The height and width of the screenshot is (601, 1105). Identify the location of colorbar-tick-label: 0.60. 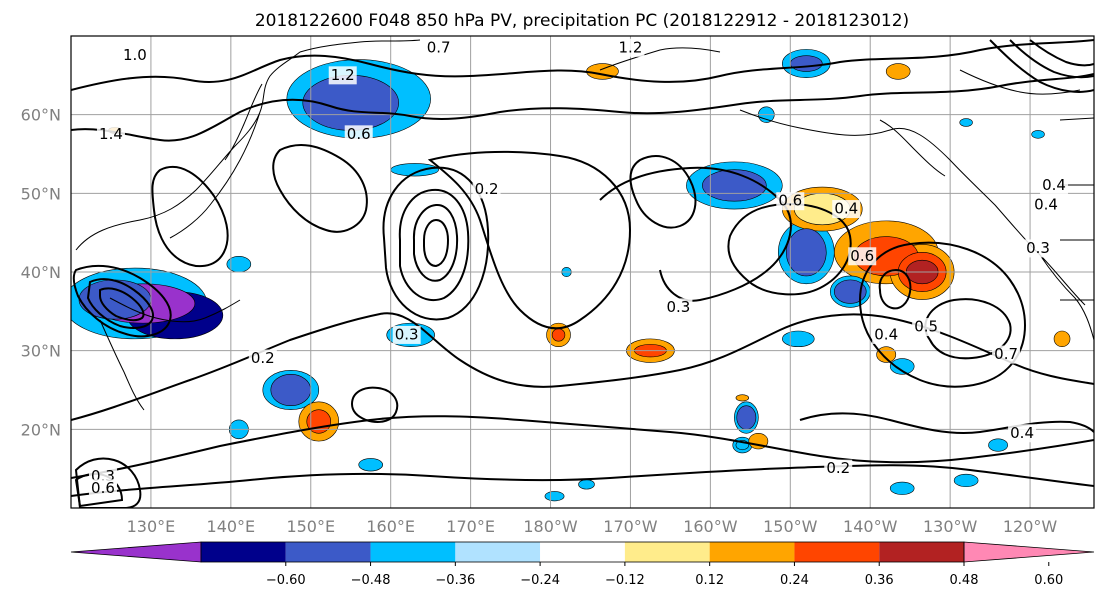
(1048, 580).